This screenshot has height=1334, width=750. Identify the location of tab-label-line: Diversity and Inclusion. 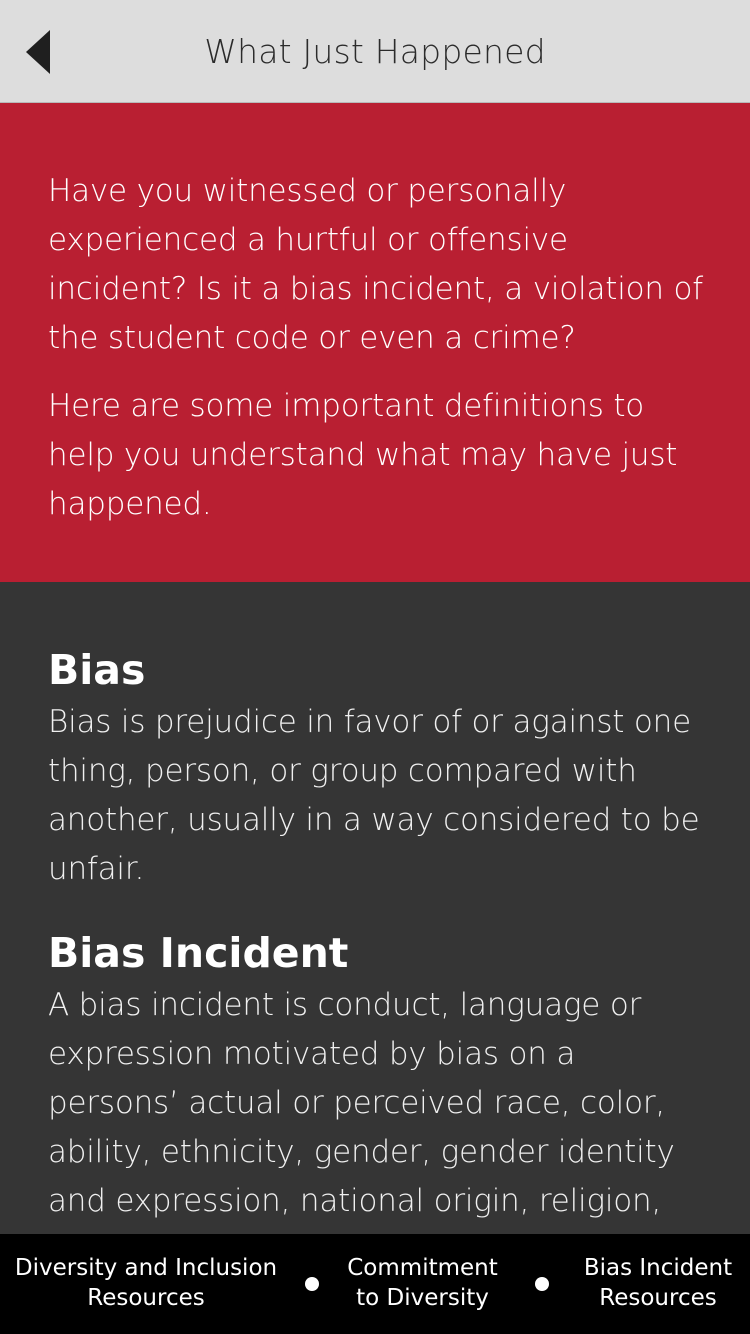
(146, 1268).